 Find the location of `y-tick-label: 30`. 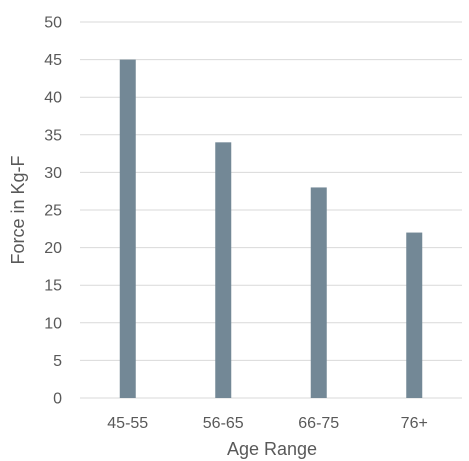

y-tick-label: 30 is located at coordinates (53, 173).